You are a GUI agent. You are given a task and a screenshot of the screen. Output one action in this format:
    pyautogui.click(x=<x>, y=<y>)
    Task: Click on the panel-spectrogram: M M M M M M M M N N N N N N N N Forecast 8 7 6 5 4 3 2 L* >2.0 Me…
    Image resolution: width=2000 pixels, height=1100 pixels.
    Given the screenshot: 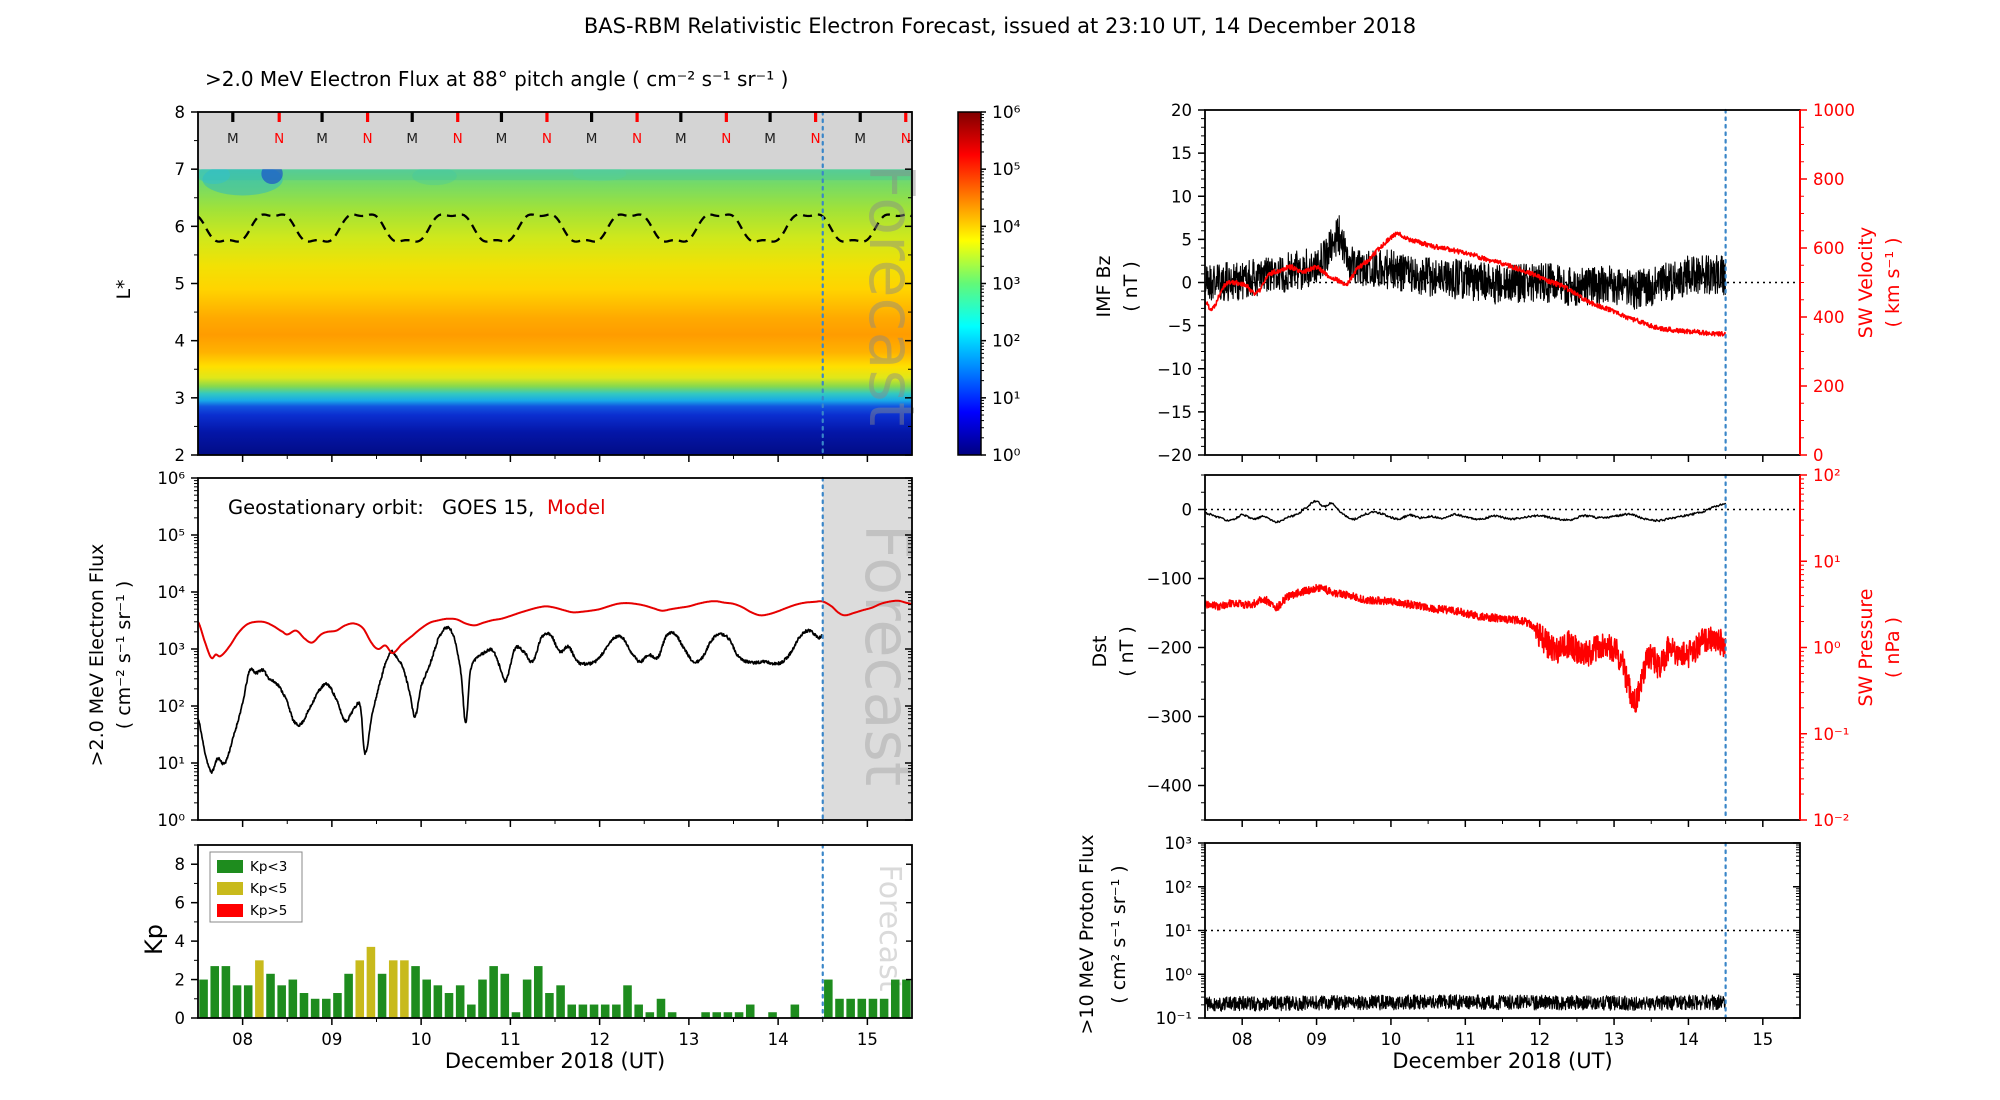 What is the action you would take?
    pyautogui.click(x=520, y=266)
    